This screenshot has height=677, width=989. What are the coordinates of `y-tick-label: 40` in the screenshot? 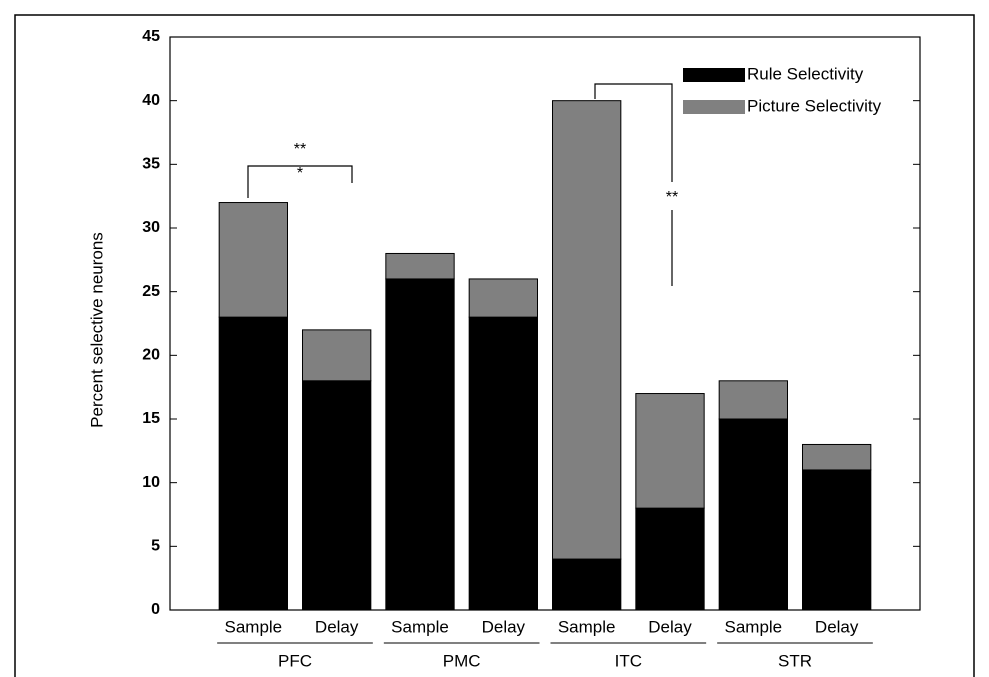 It's located at (151, 100).